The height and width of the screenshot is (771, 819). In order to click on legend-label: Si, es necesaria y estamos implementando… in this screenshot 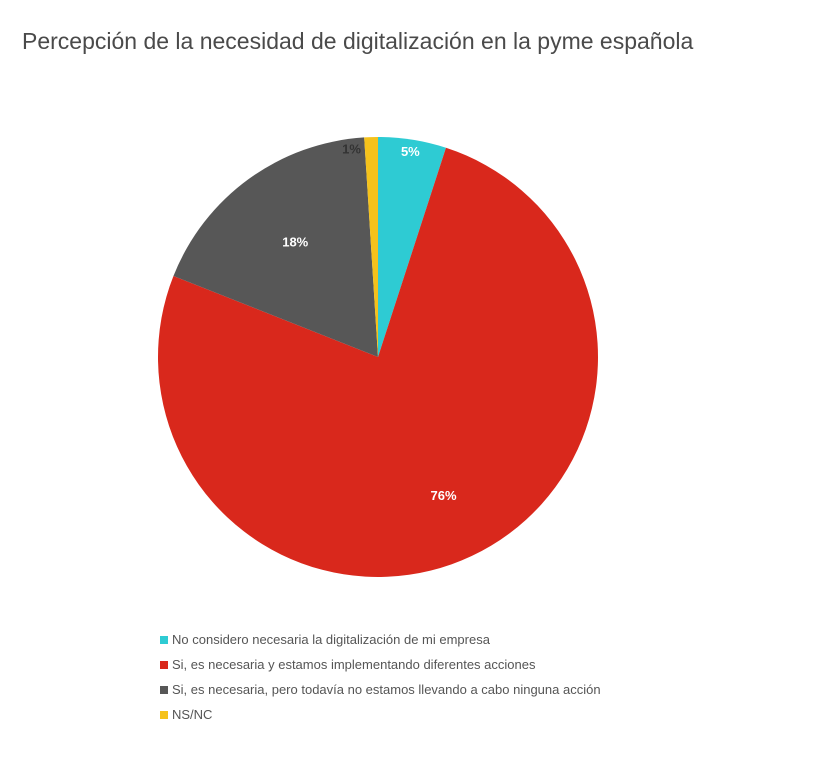, I will do `click(354, 664)`.